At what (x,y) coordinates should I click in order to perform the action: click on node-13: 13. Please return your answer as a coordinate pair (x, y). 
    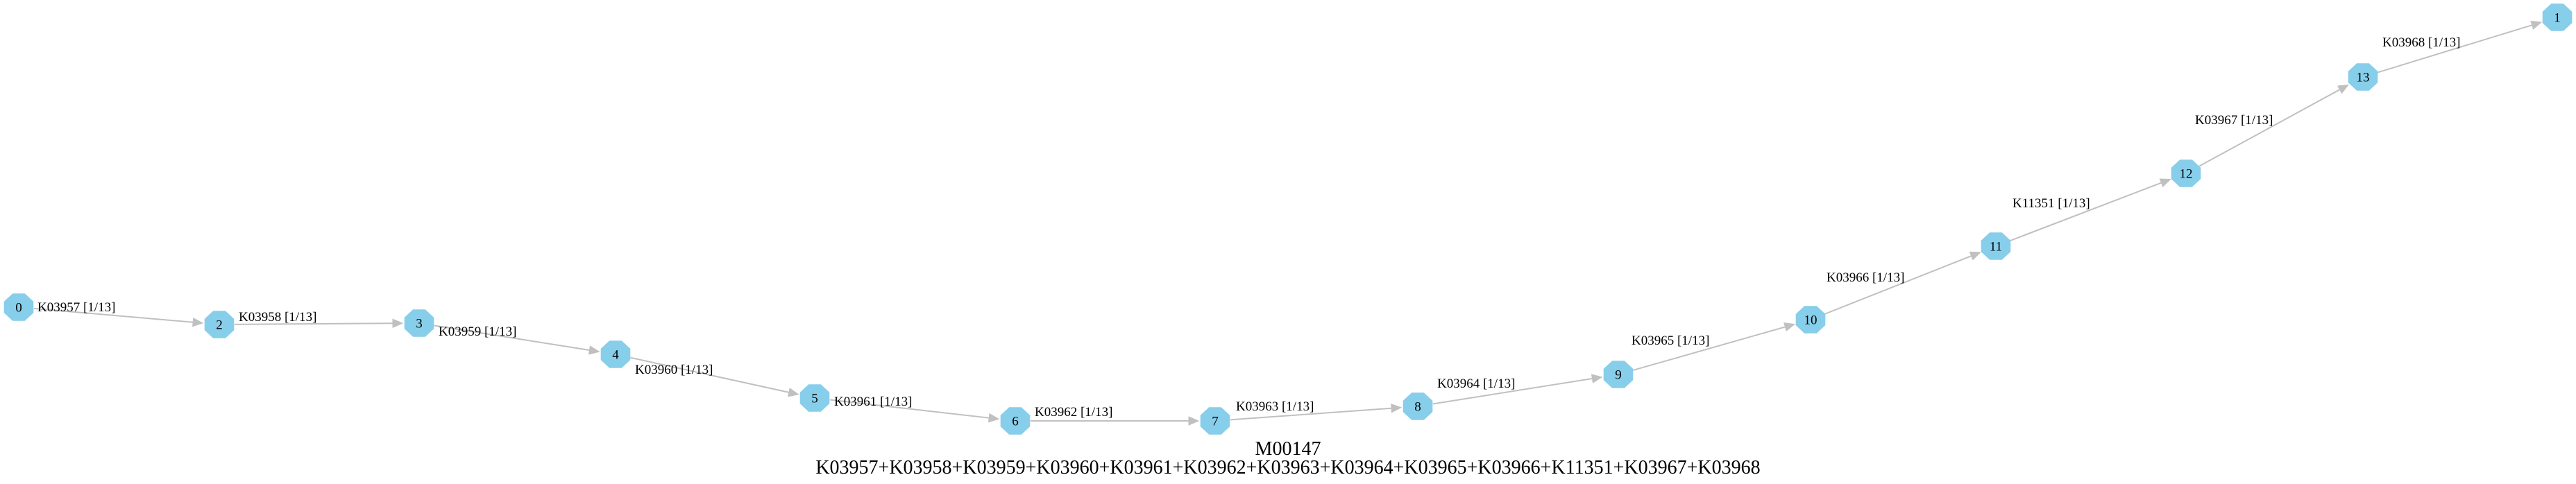
    Looking at the image, I should click on (2363, 77).